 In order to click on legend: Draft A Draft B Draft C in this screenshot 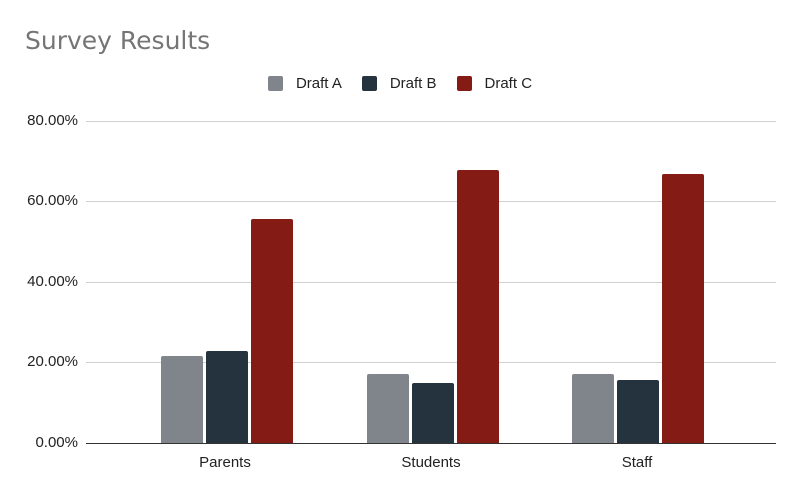, I will do `click(400, 83)`.